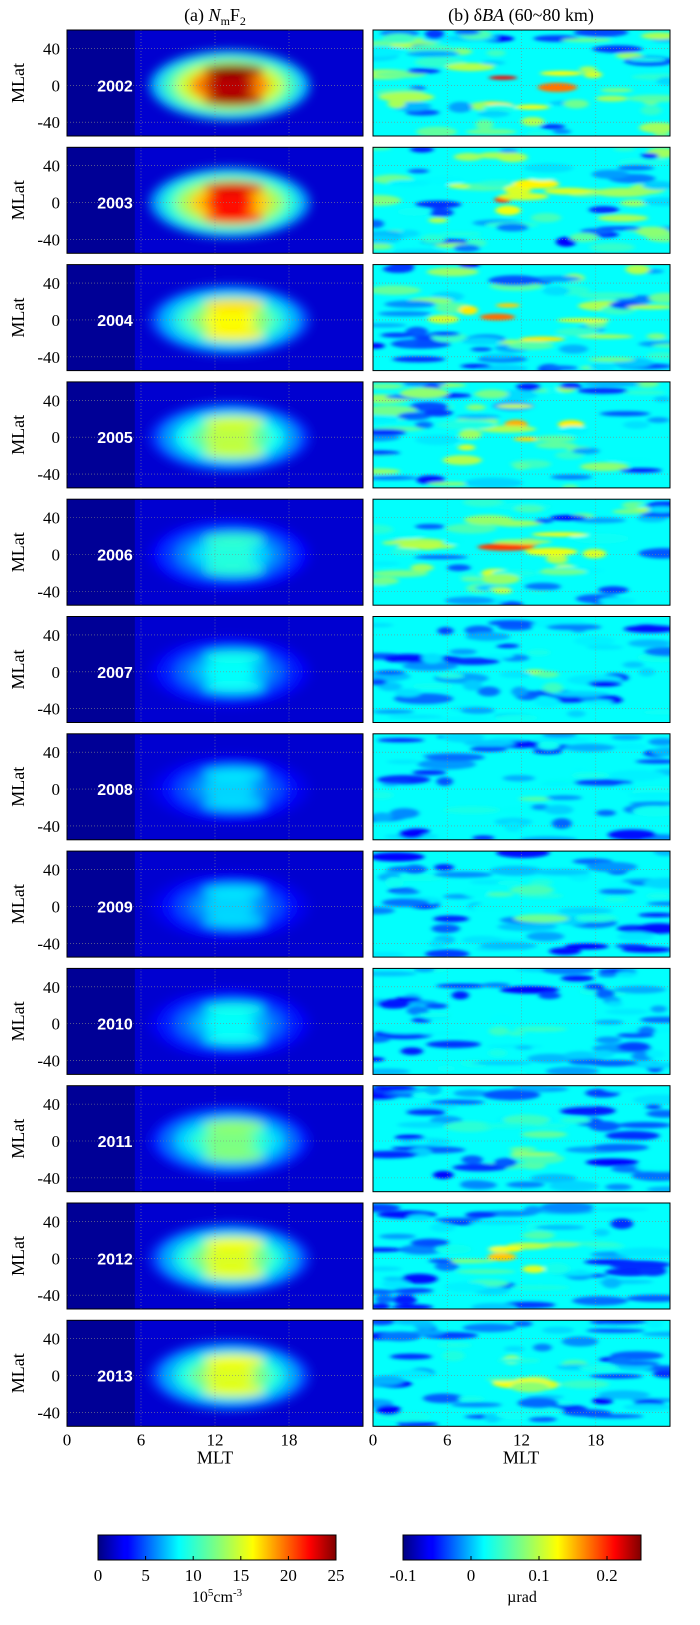 Image resolution: width=700 pixels, height=1625 pixels. Describe the element at coordinates (115, 321) in the screenshot. I see `year-label: 2004` at that location.